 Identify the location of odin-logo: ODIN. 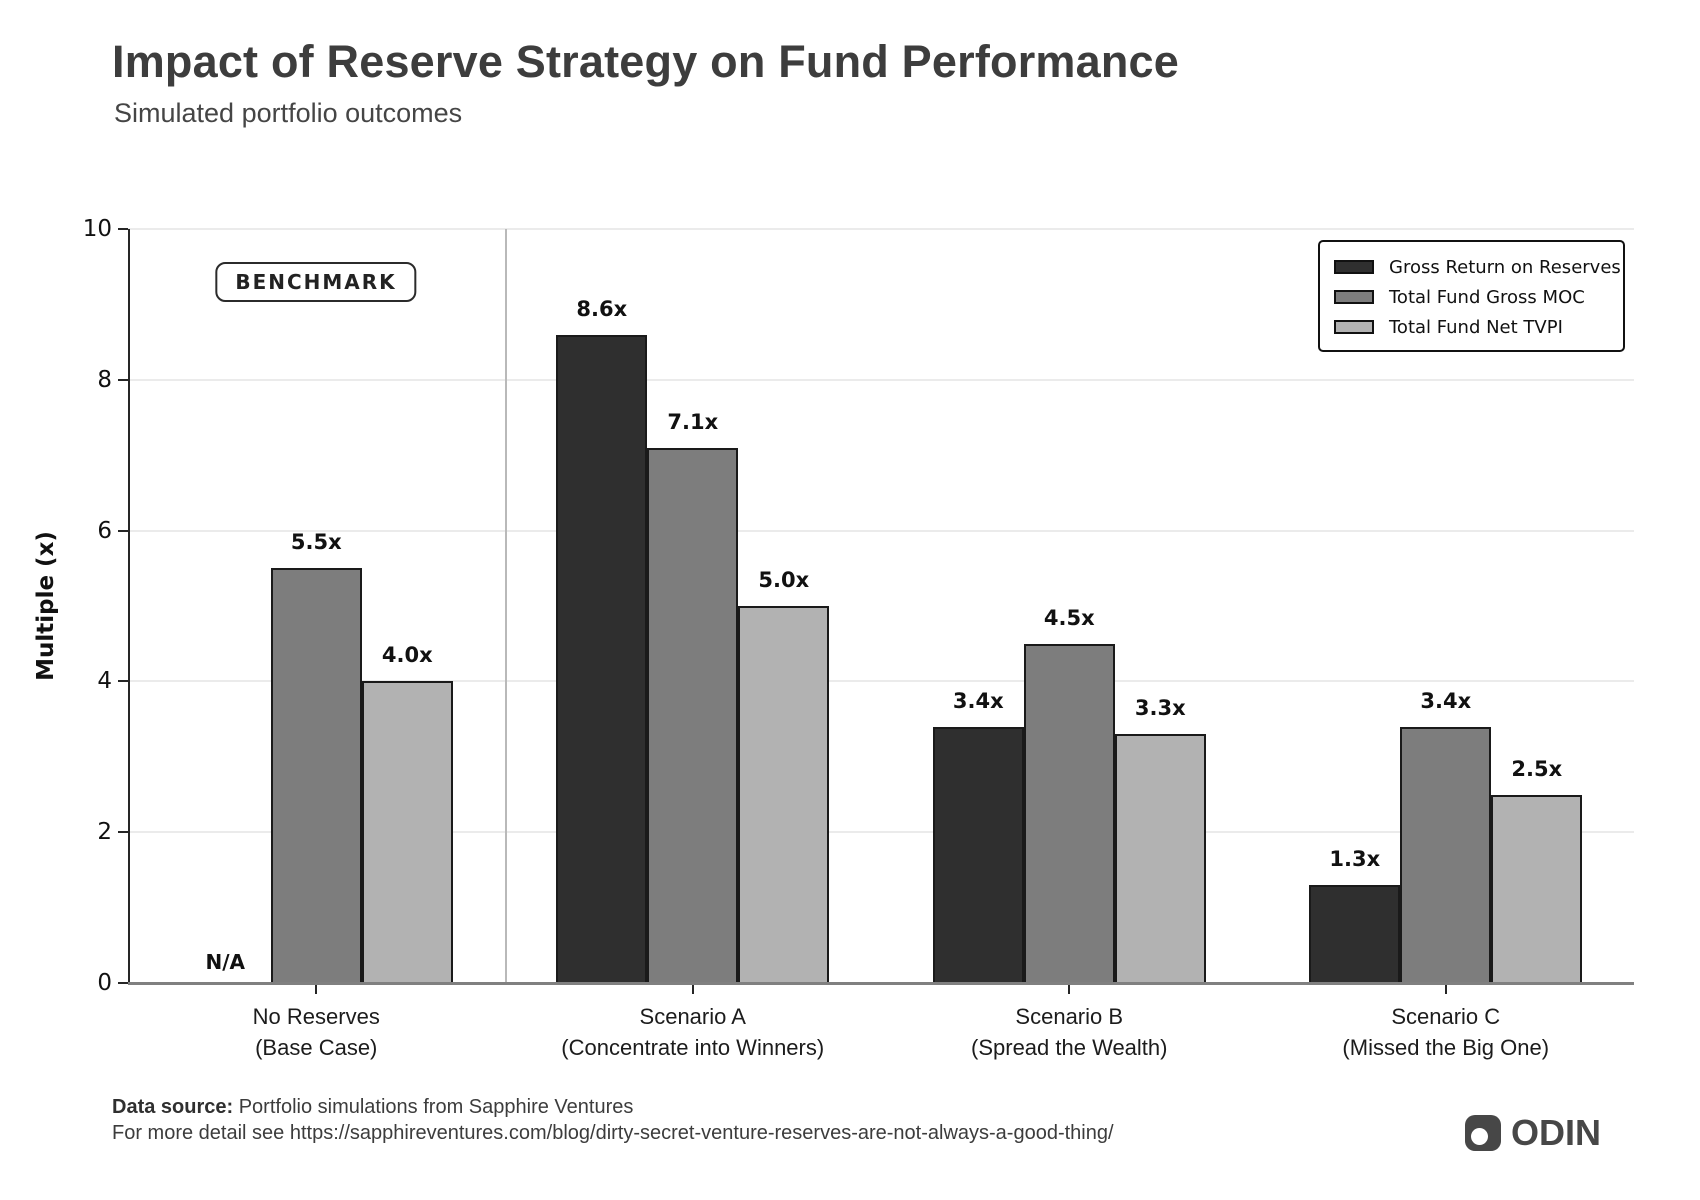
(1533, 1133).